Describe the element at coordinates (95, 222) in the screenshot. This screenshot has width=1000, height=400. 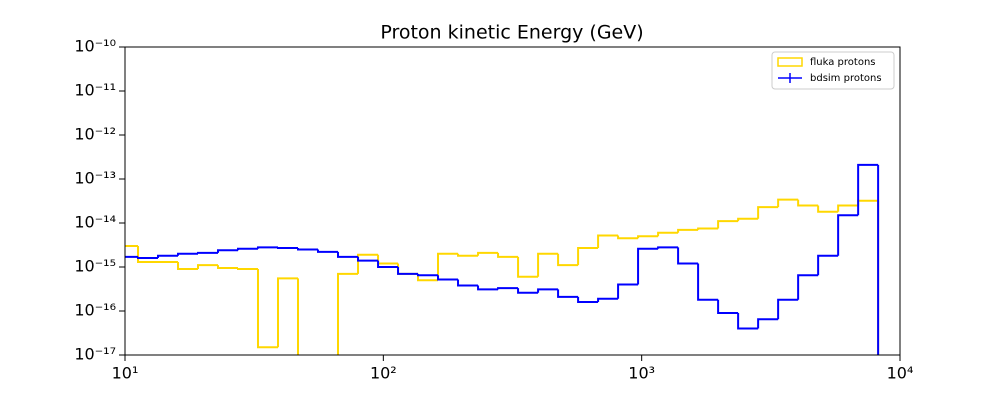
I see `y-tick-label: 10⁻¹⁴` at that location.